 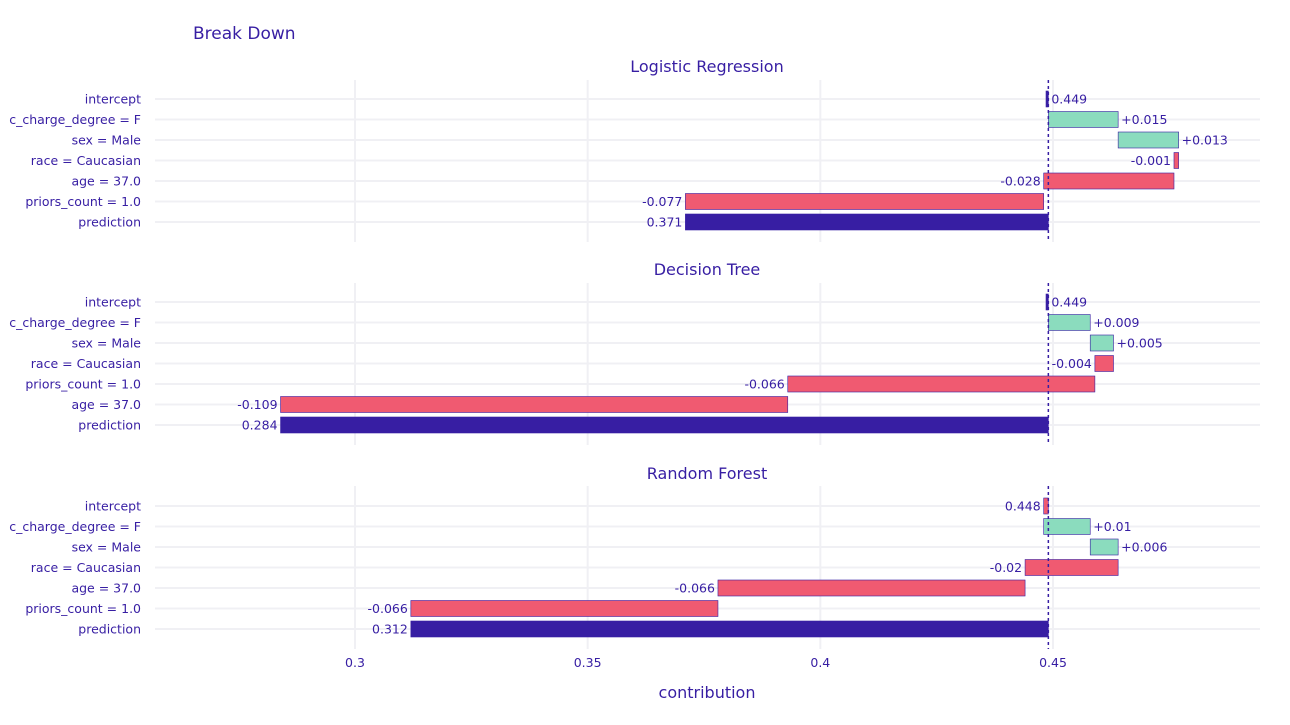 I want to click on bar-value-label: -0.109, so click(x=257, y=404).